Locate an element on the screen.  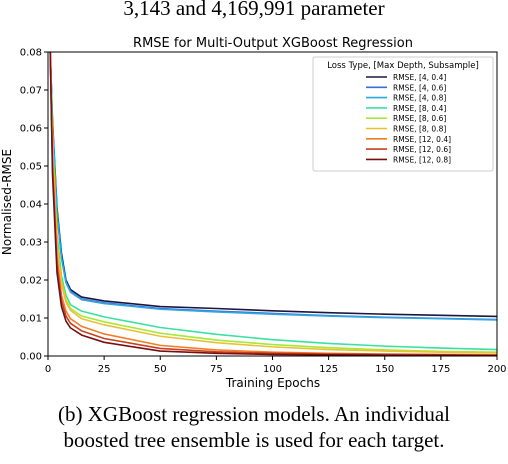
legend-entry-9: RMSE, [12, 0.8] is located at coordinates (422, 159).